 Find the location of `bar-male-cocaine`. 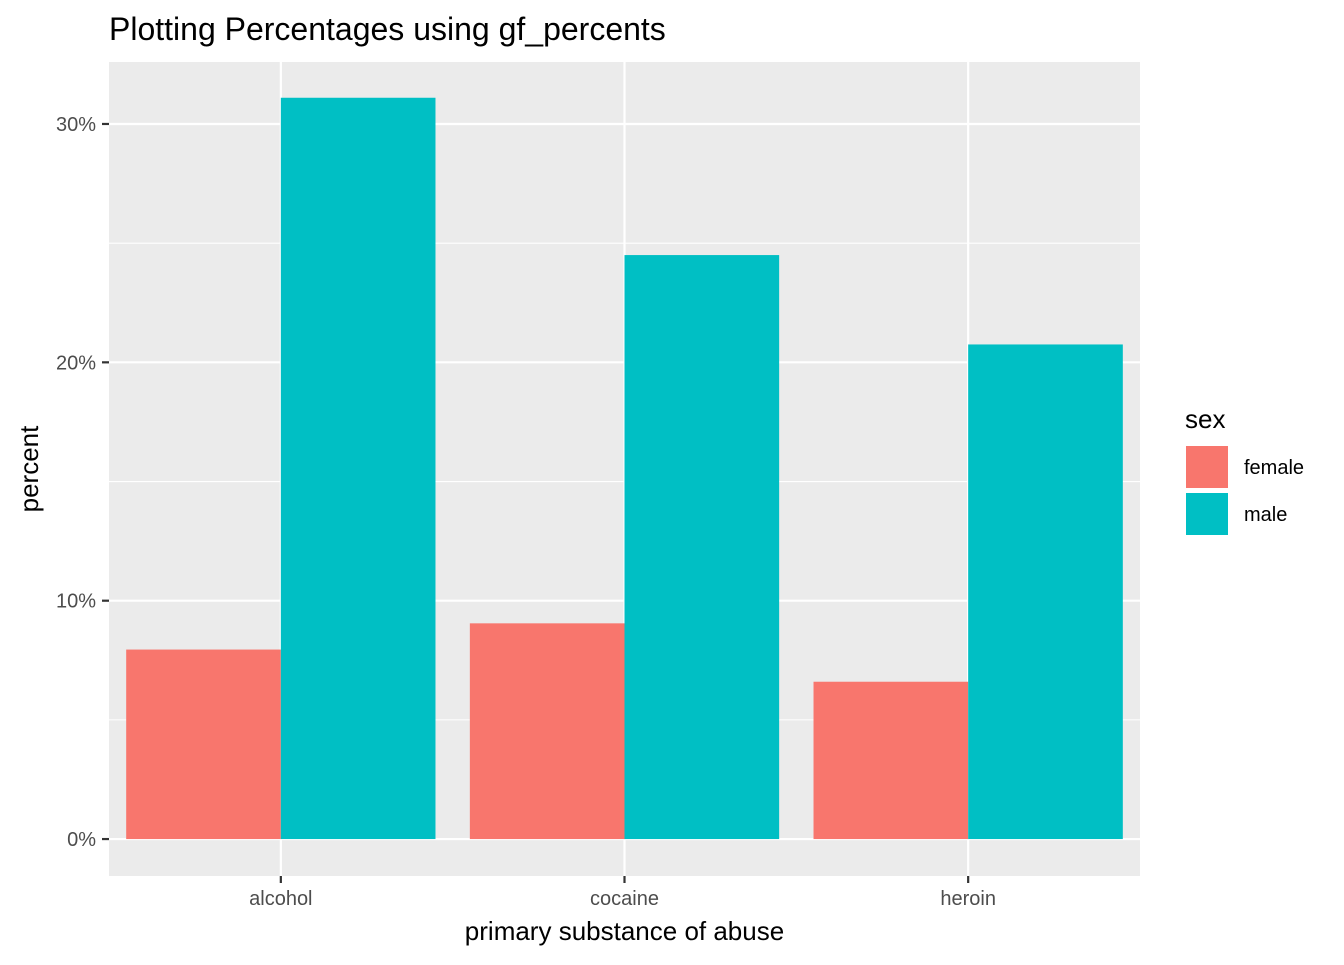

bar-male-cocaine is located at coordinates (702, 547).